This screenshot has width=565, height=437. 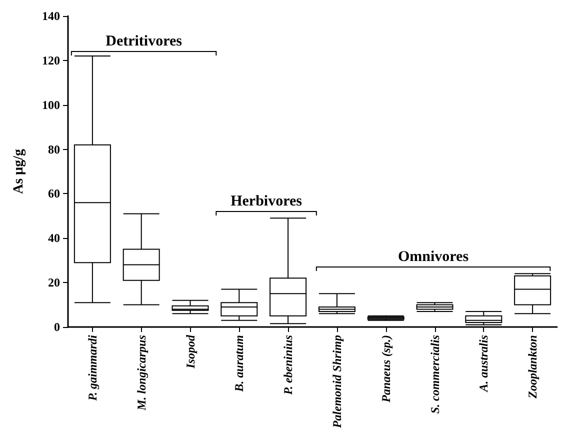 I want to click on y-tick-label: 20, so click(x=54, y=283).